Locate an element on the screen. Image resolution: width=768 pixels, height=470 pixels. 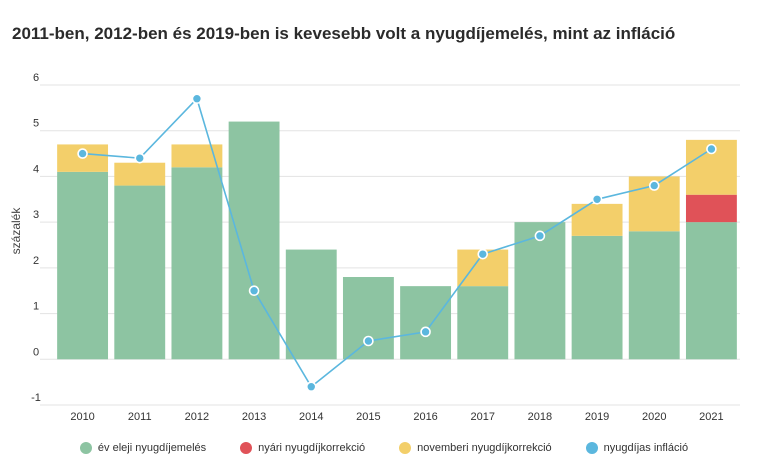
y-tick-label: 6 is located at coordinates (36, 78).